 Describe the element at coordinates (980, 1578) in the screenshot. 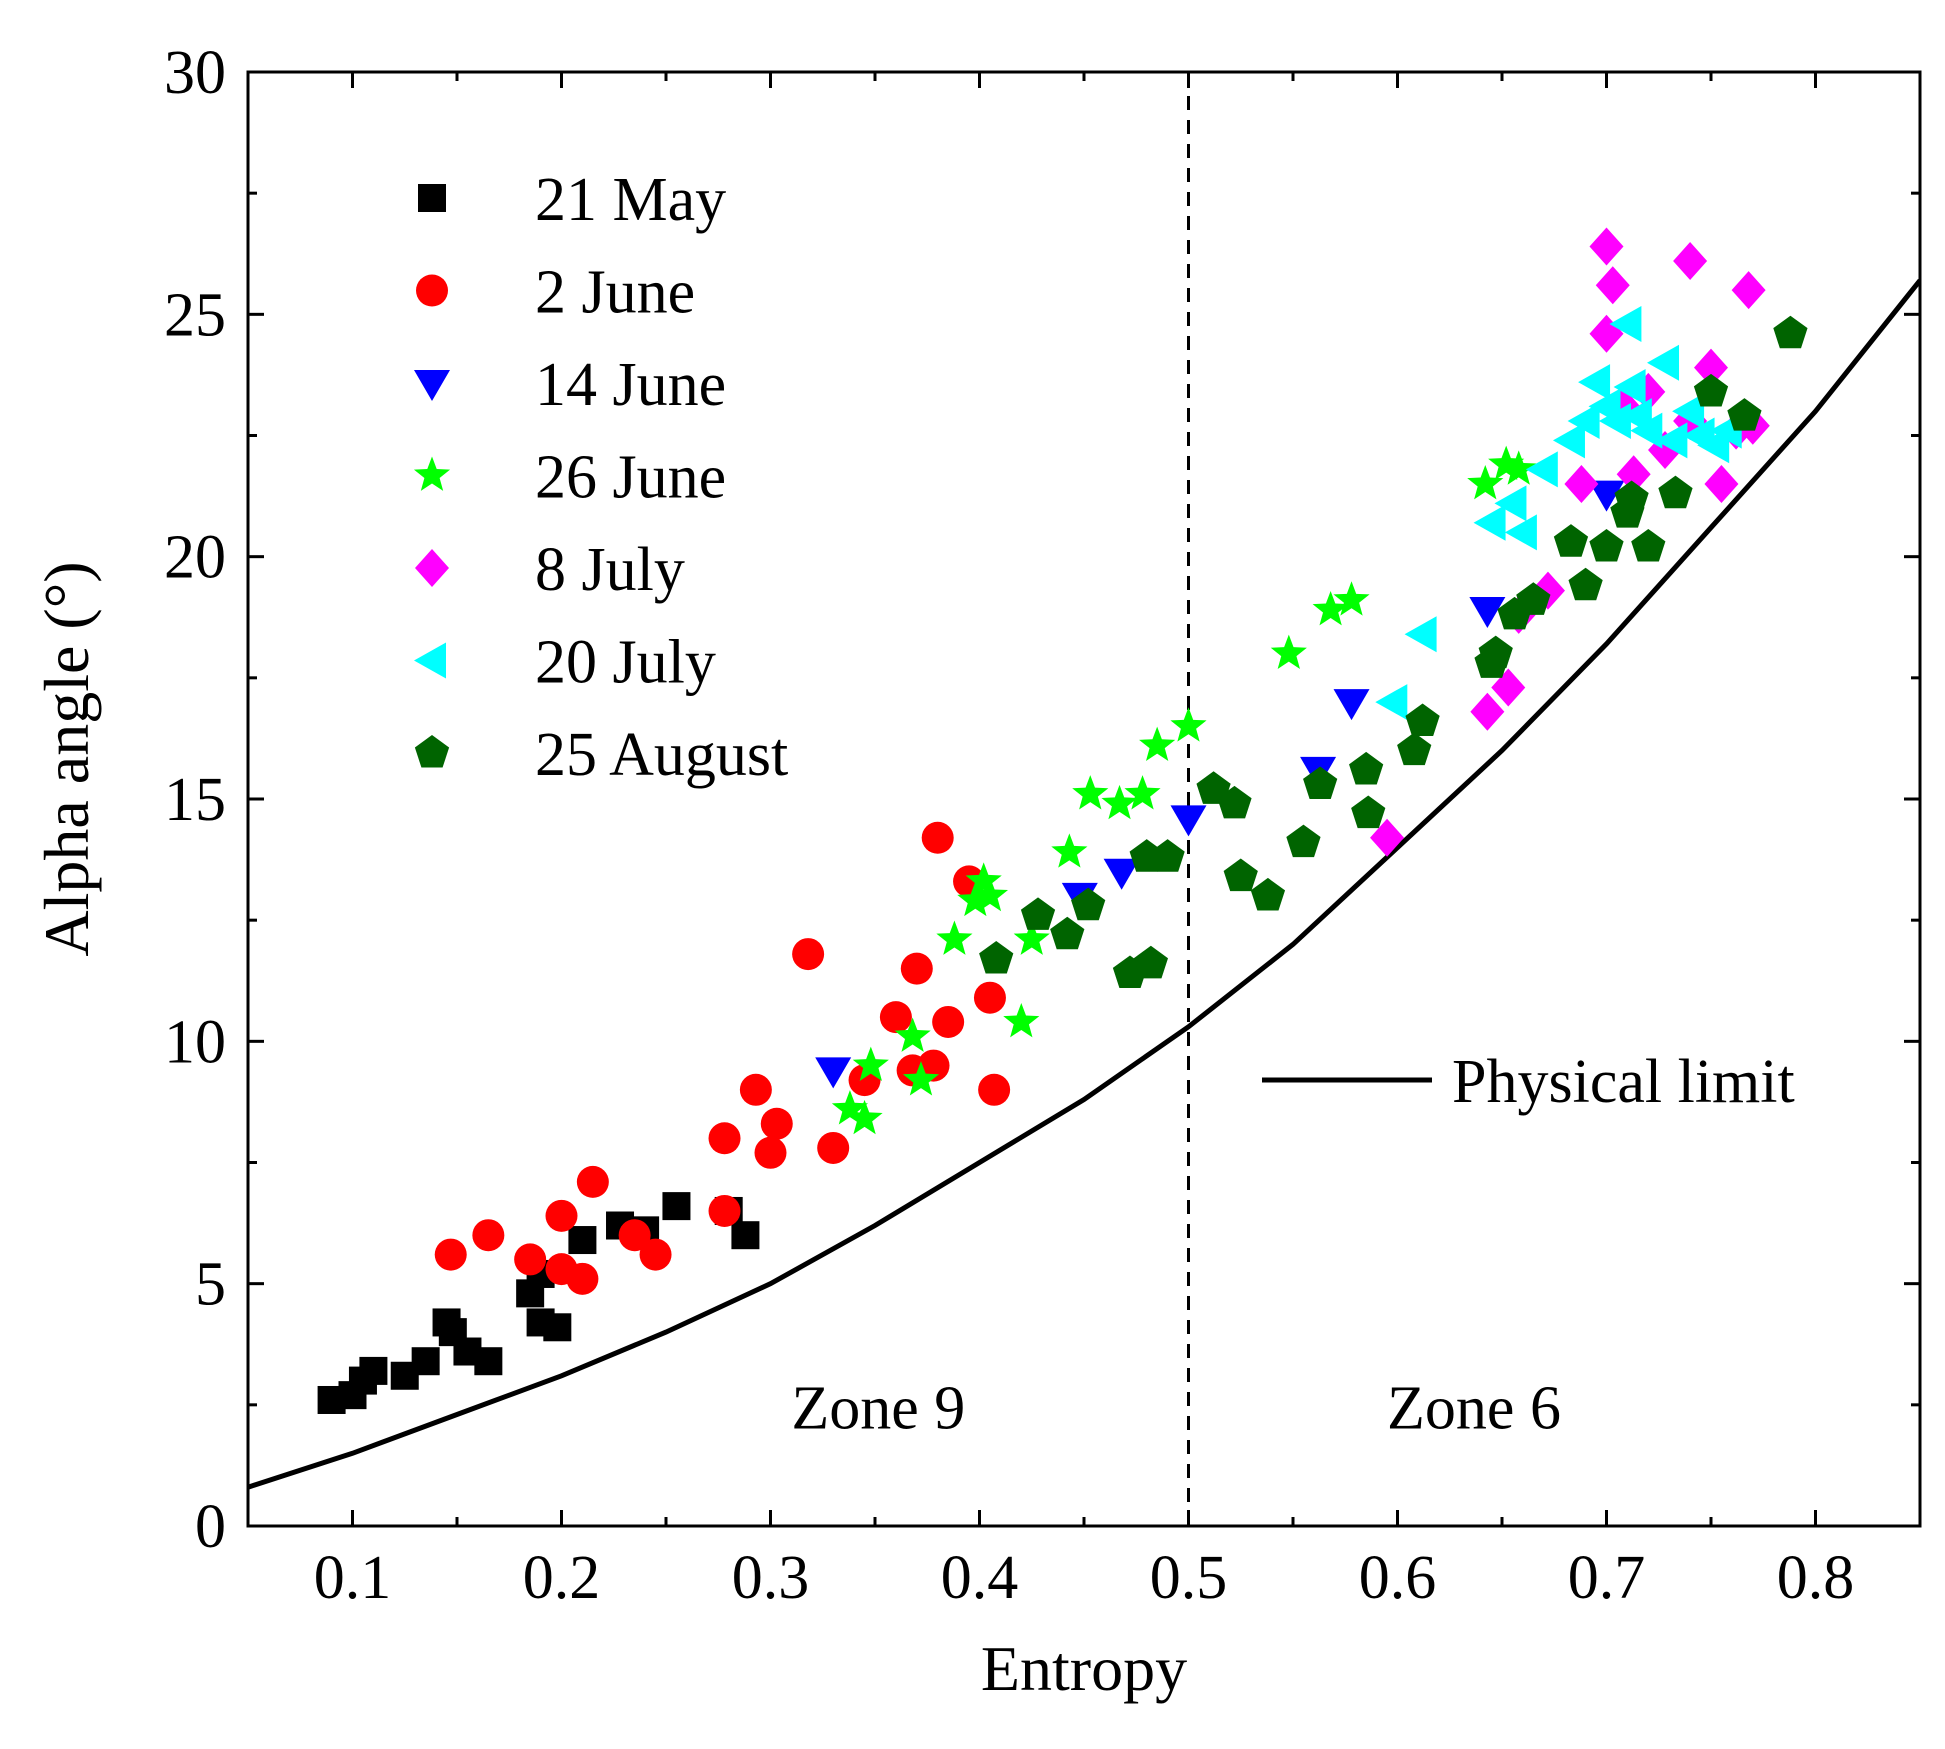

I see `x-tick-label: 0.4` at that location.